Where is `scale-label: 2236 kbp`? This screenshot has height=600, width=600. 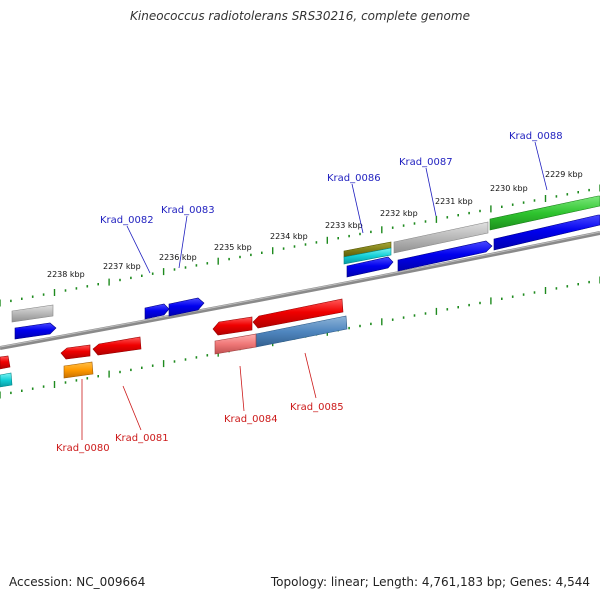
scale-label: 2236 kbp is located at coordinates (178, 257).